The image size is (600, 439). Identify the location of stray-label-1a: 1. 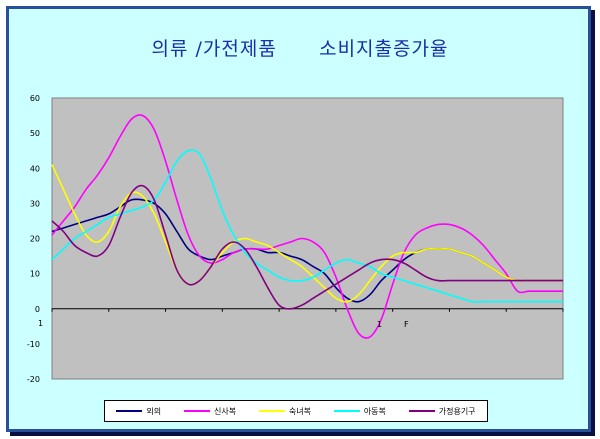
(40, 323).